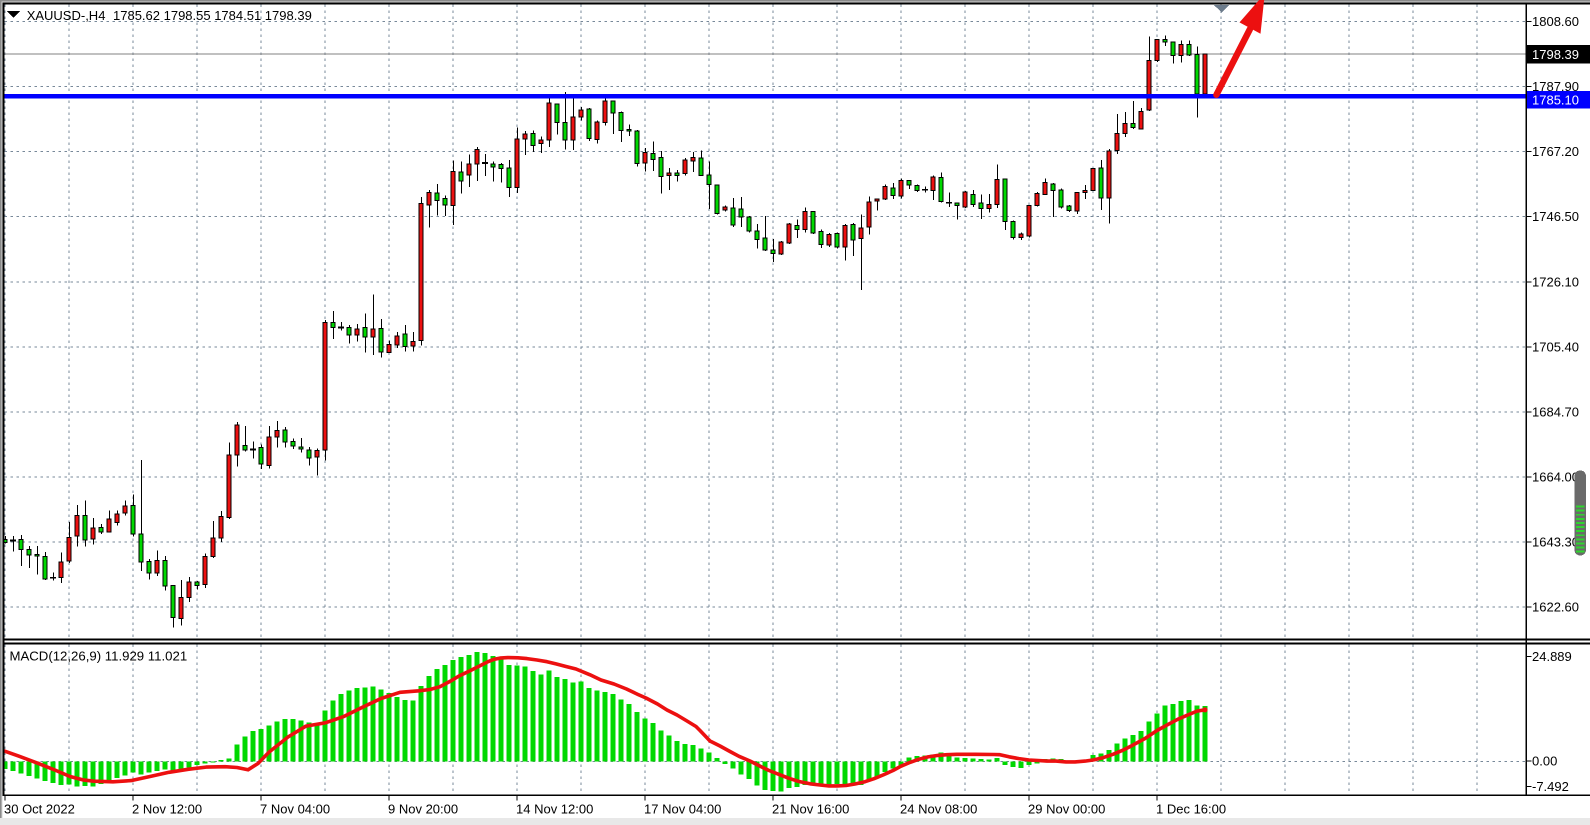  I want to click on svg-text: 17 Nov 04:00, so click(682, 809).